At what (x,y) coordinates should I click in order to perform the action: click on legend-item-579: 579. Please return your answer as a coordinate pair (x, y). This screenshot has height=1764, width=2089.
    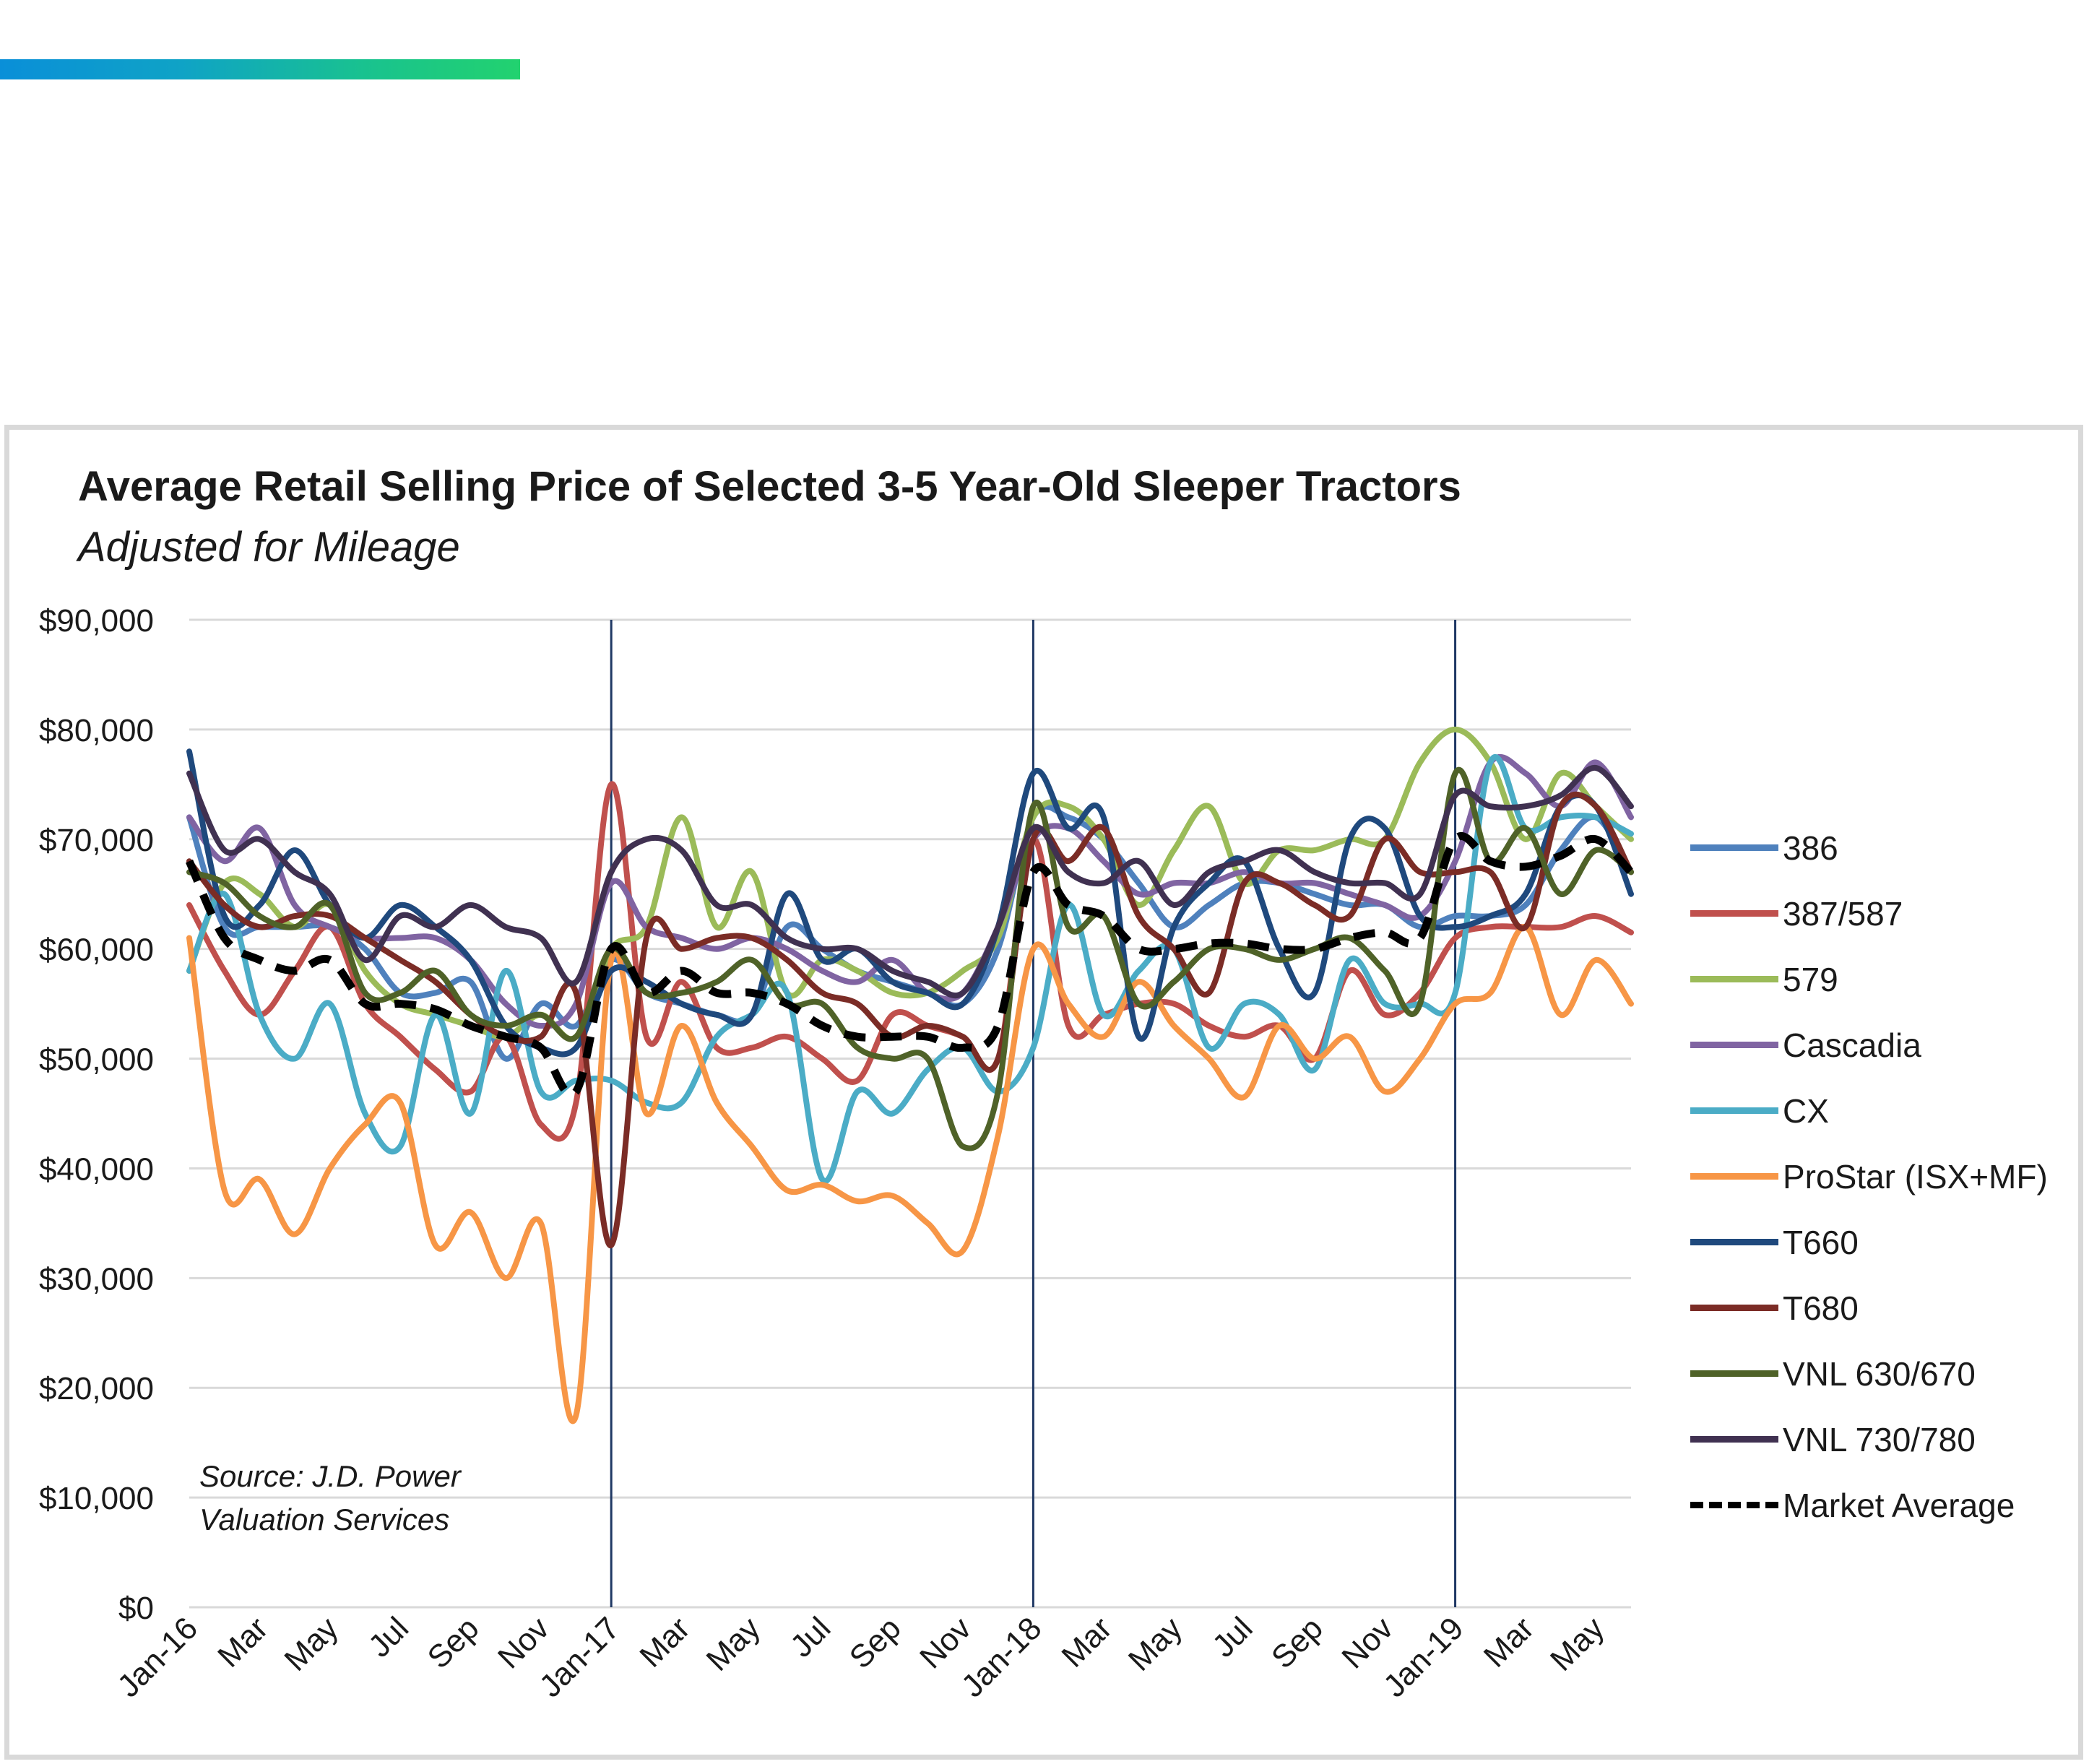
    Looking at the image, I should click on (1869, 979).